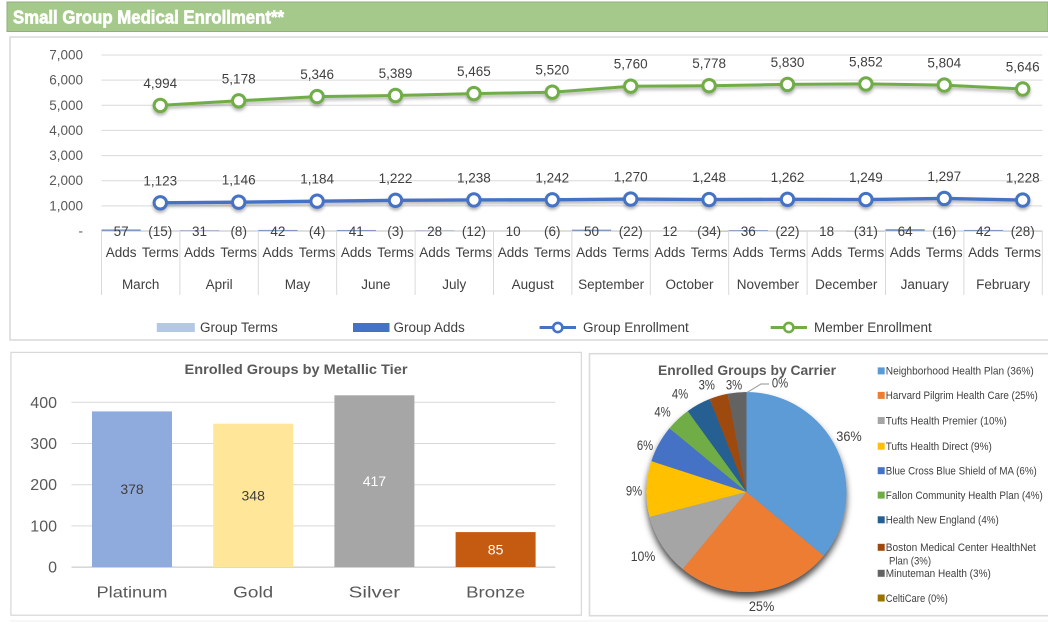 Image resolution: width=1048 pixels, height=626 pixels. What do you see at coordinates (961, 548) in the screenshot?
I see `svg-text:Boston Medical Center HealthNe: Boston Medical Center HealthNet` at bounding box center [961, 548].